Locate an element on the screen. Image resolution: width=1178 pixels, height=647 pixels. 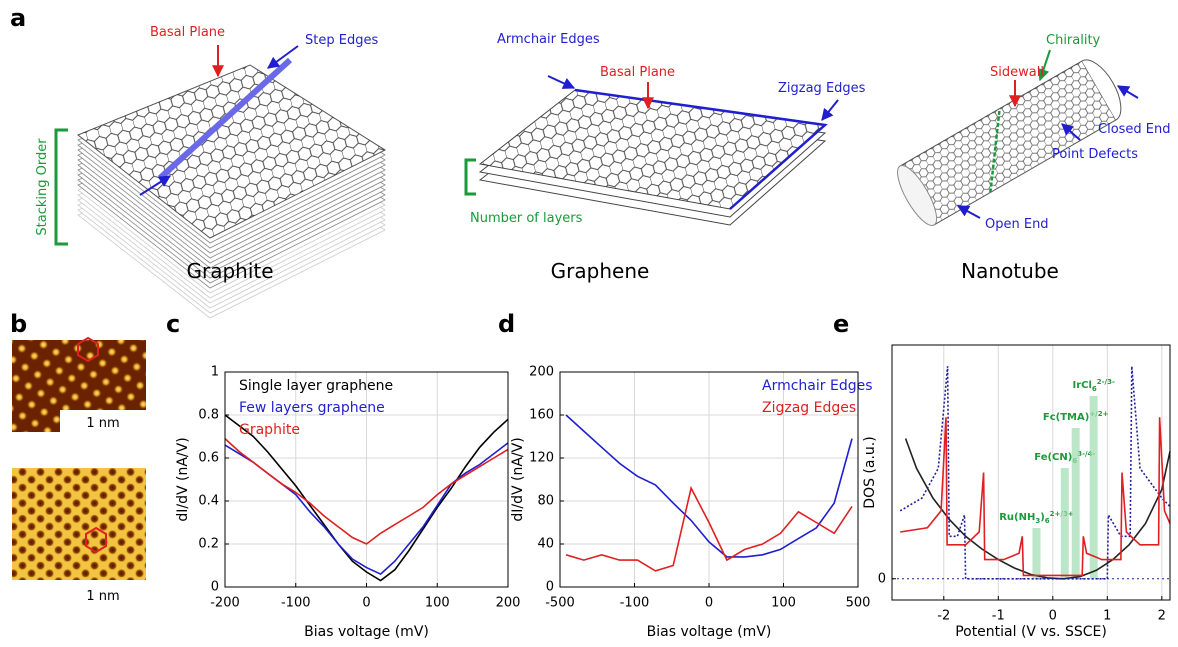
panel-label: b is located at coordinates (18, 324).